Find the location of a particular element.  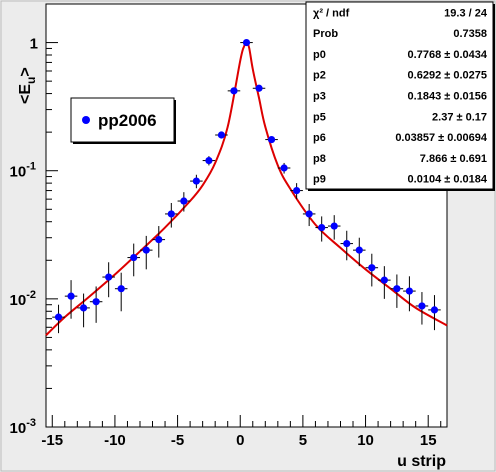

stats-row: p6 0.03857 ± 0.00694 is located at coordinates (400, 138).